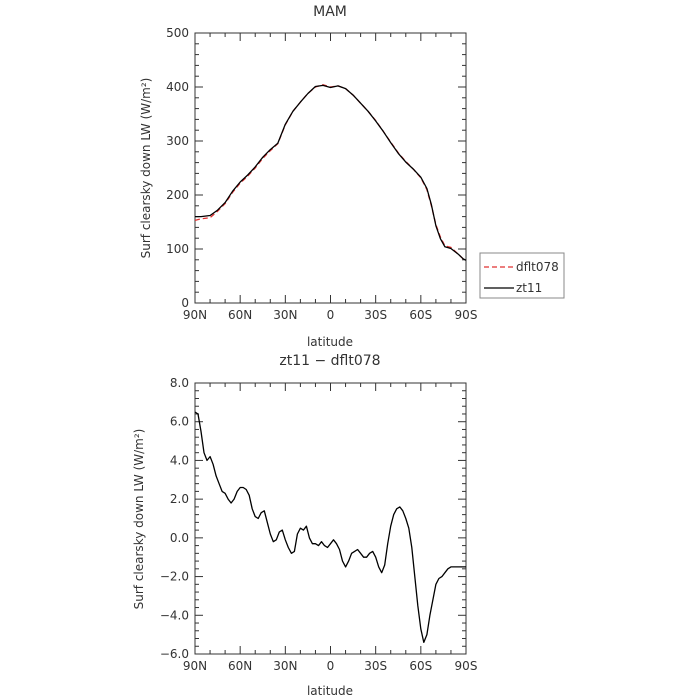  I want to click on bottom-chart-xtick-label: 90S, so click(466, 666).